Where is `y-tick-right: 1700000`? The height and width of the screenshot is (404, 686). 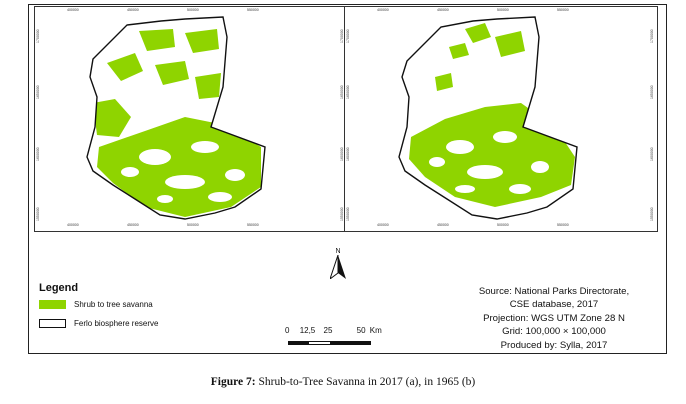
y-tick-right: 1700000 is located at coordinates (652, 36).